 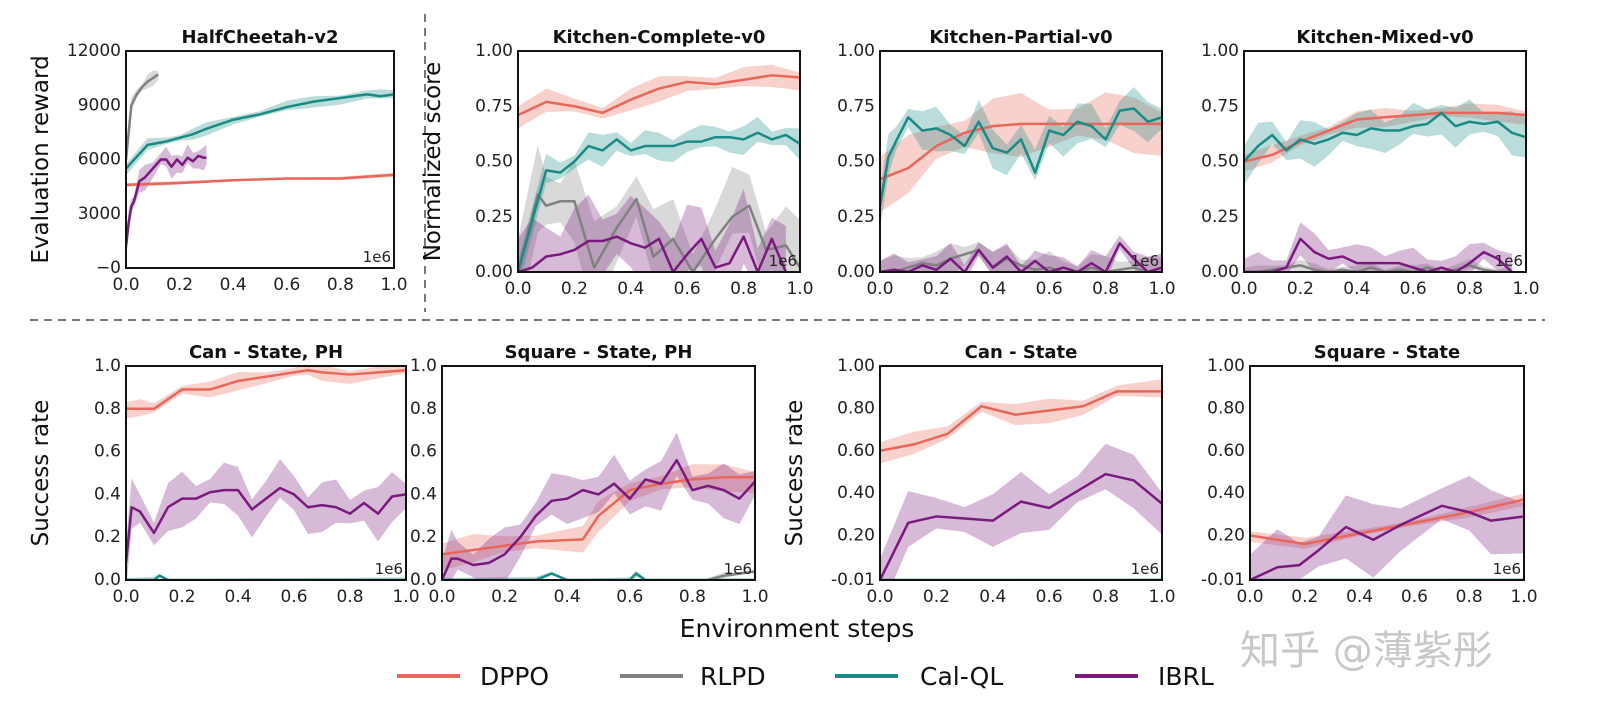 What do you see at coordinates (99, 105) in the screenshot?
I see `y-tick-label: 9000` at bounding box center [99, 105].